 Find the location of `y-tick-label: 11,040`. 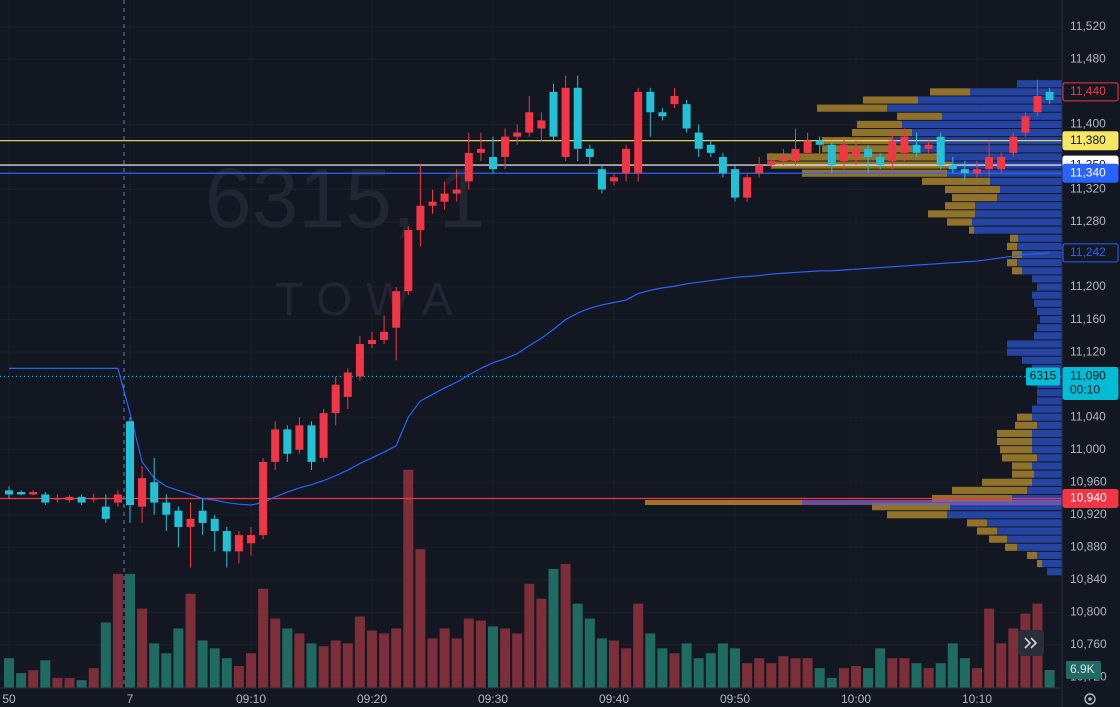

y-tick-label: 11,040 is located at coordinates (1088, 416).